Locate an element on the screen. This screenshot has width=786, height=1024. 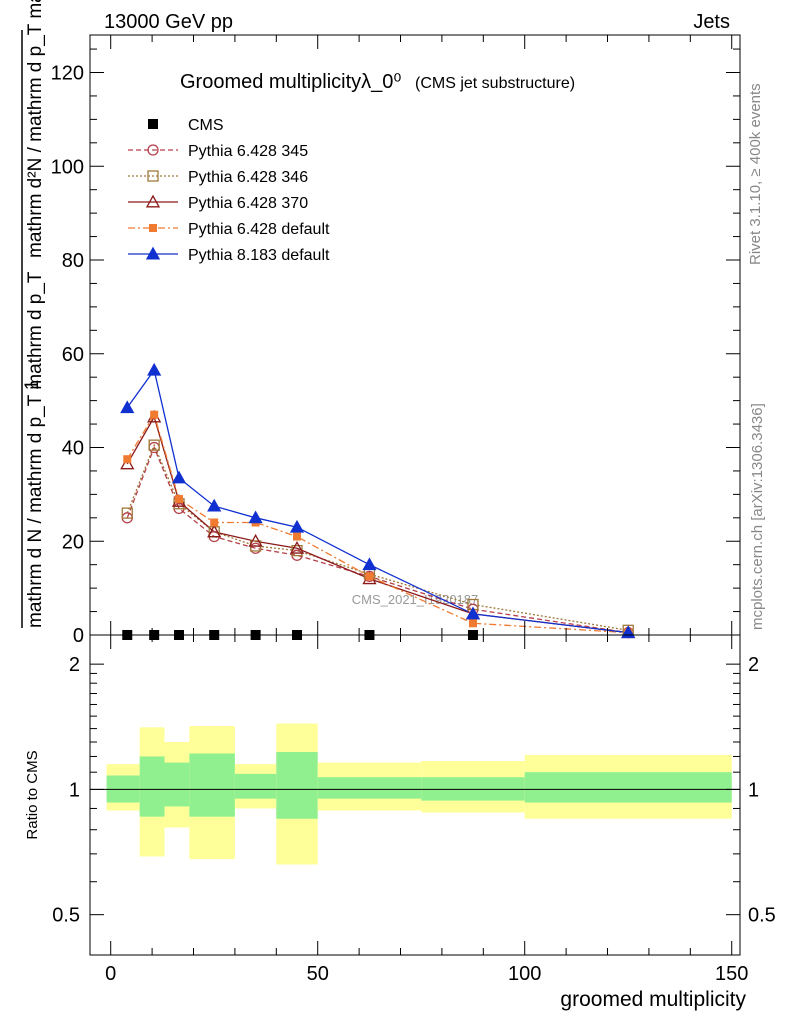
legend-label: CMS is located at coordinates (206, 125).